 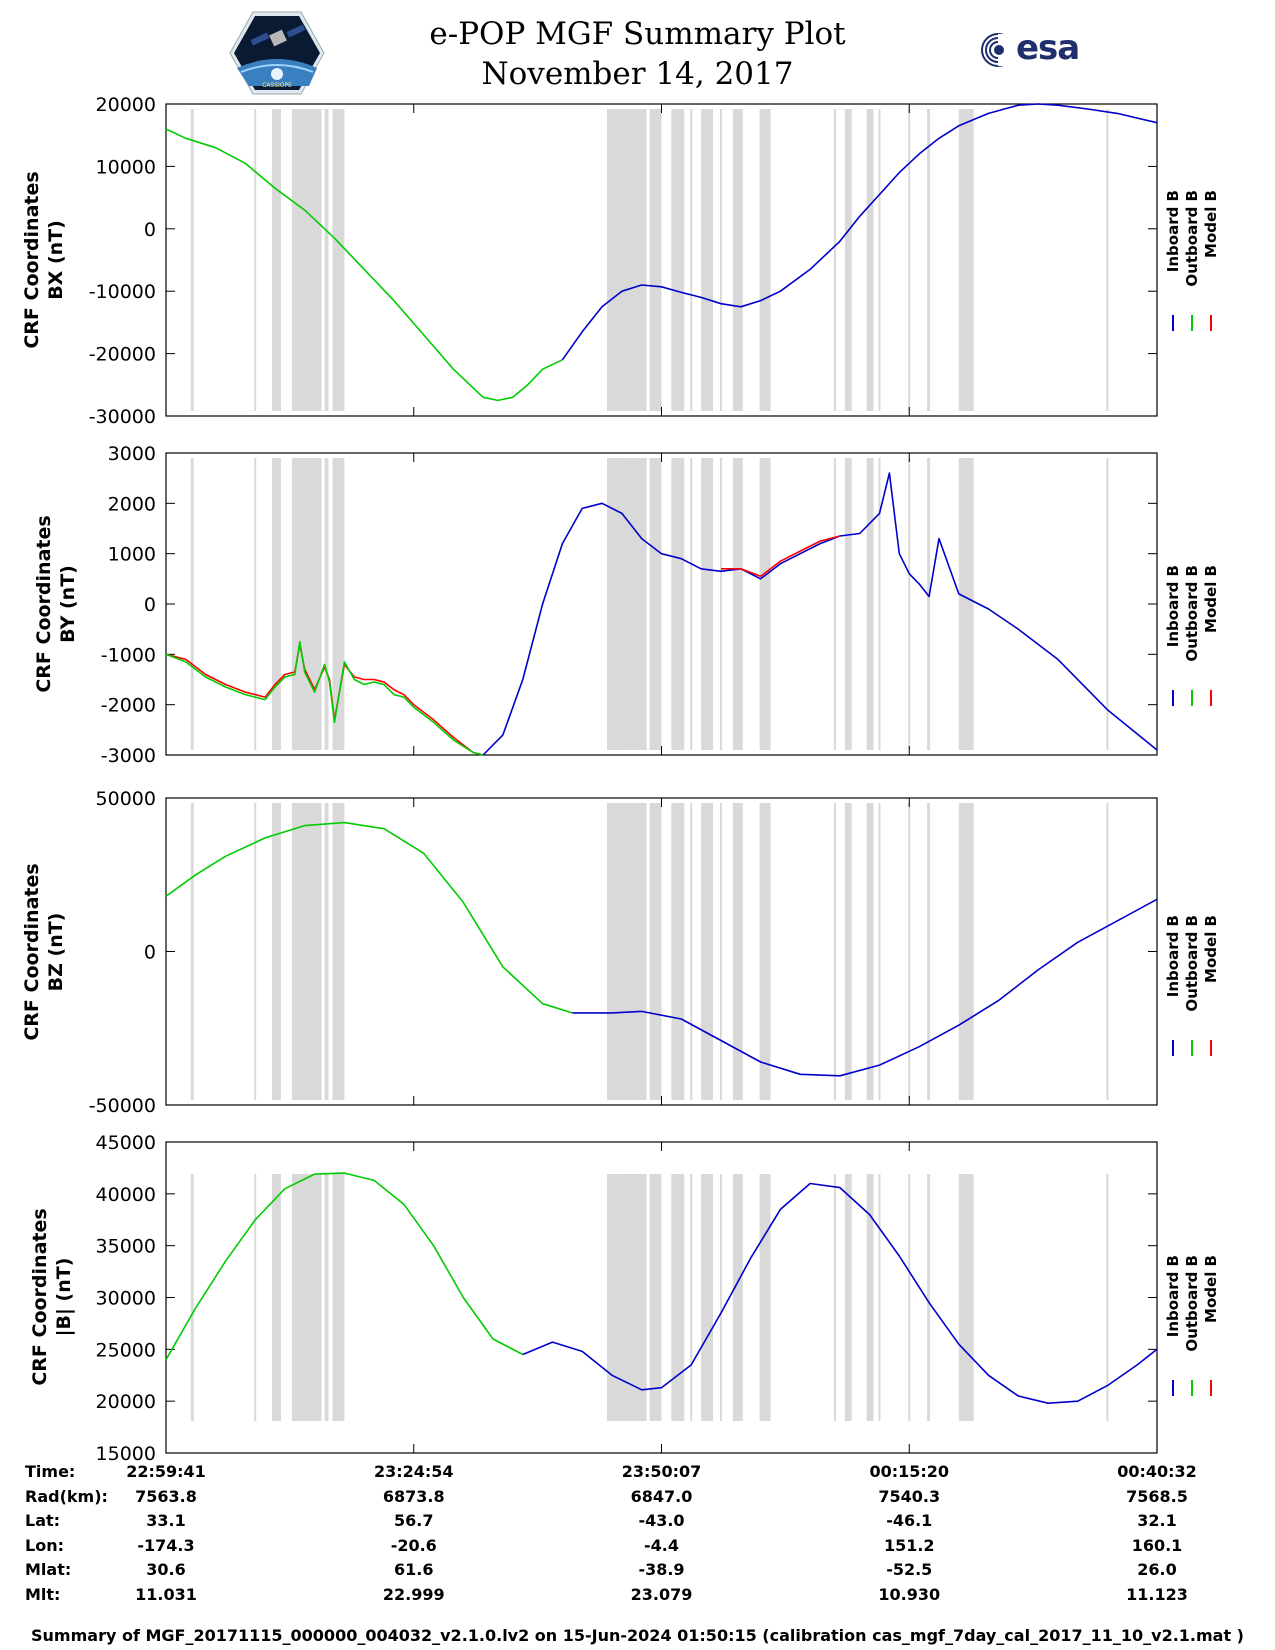 What do you see at coordinates (1157, 1545) in the screenshot?
I see `info-cell: 160.1` at bounding box center [1157, 1545].